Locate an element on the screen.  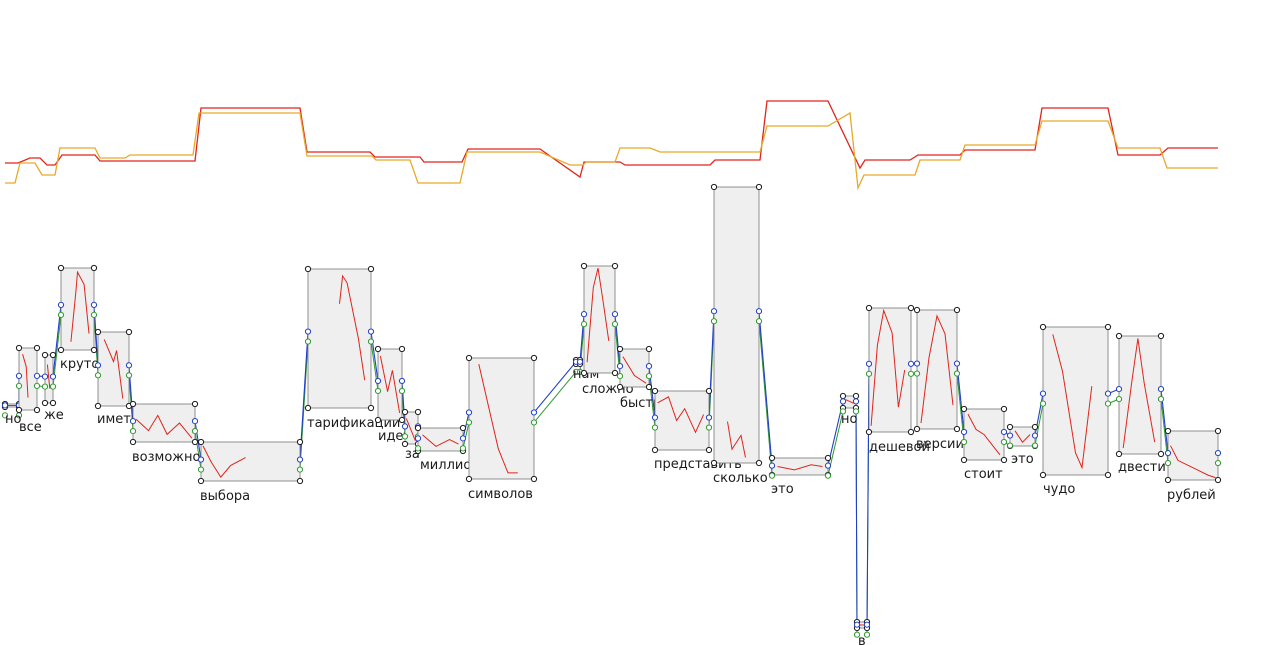
word-group: сложно is located at coordinates (607, 329).